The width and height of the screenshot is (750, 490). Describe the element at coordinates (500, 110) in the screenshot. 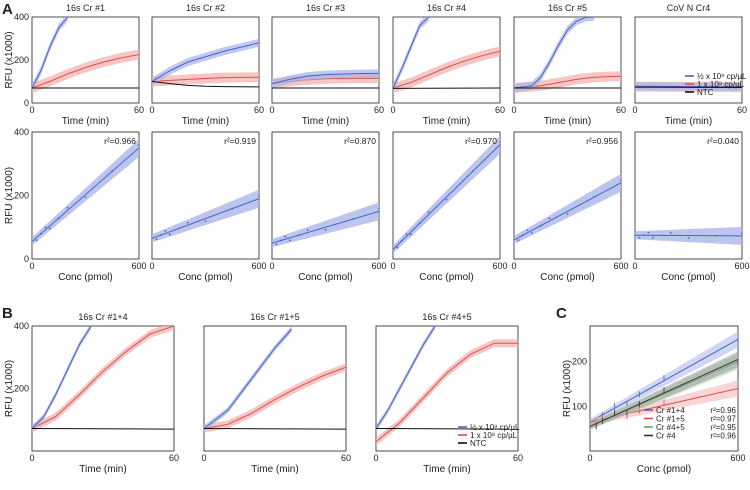

I see `panel-a-top-4-xtick-60: 60` at that location.